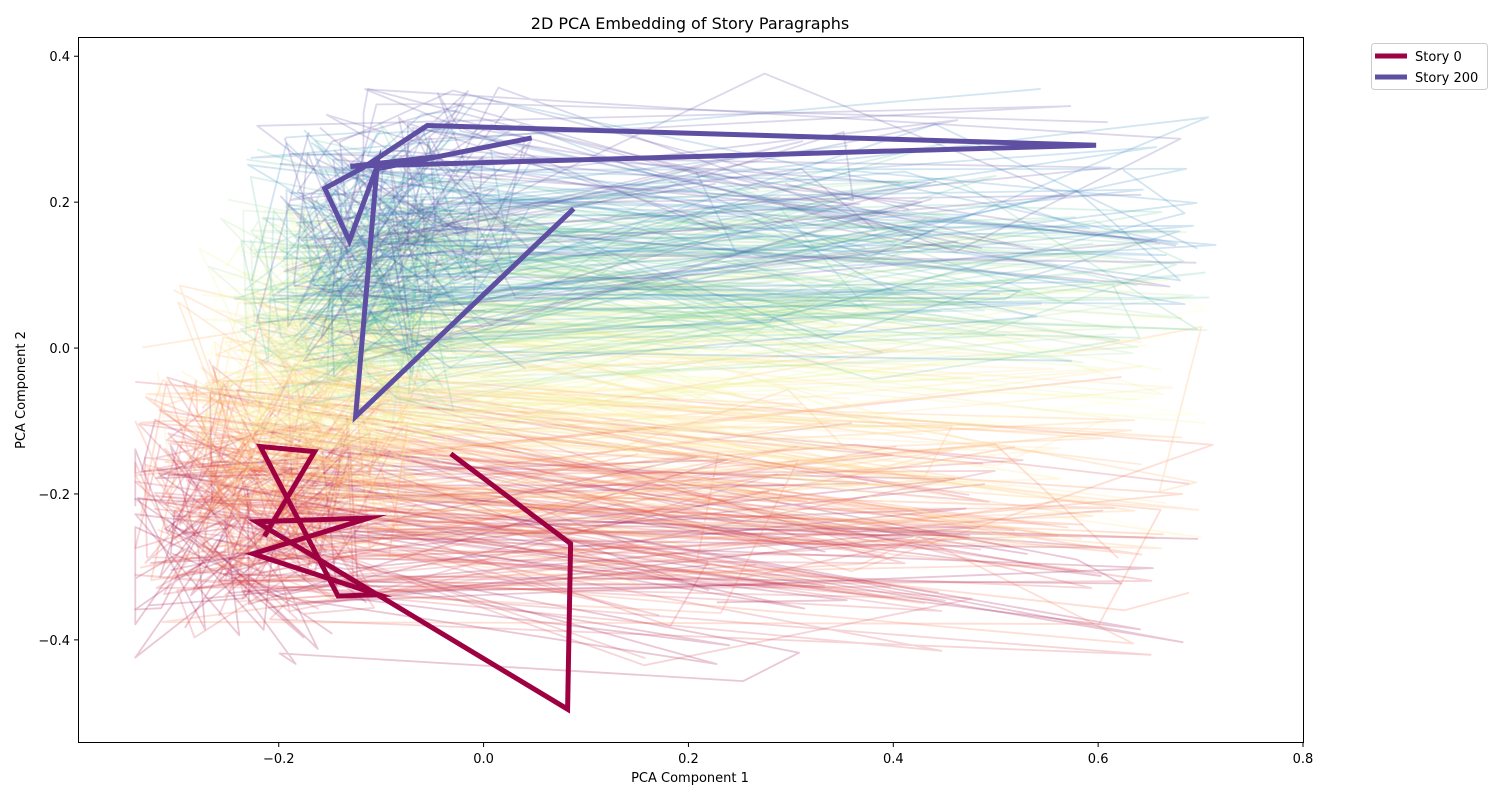  Describe the element at coordinates (788, 754) in the screenshot. I see `x-axis-ticks: −0.2 0.0 0.2 0.4 0.6 0.8` at that location.